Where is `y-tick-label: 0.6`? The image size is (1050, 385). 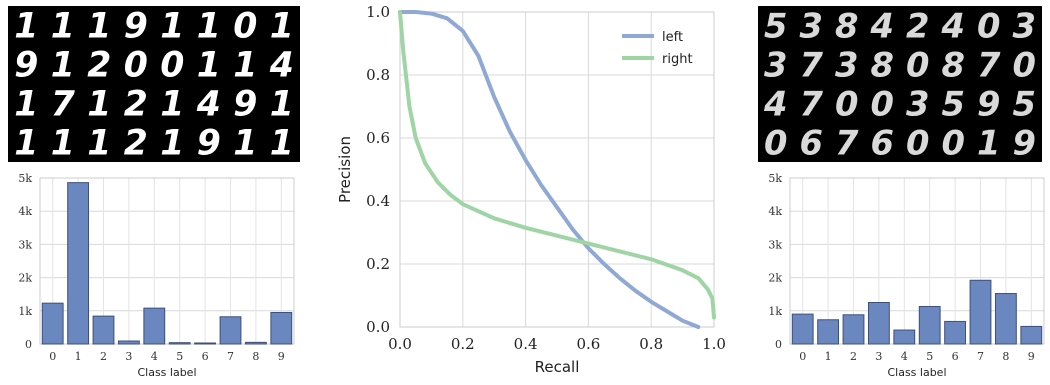 y-tick-label: 0.6 is located at coordinates (378, 138).